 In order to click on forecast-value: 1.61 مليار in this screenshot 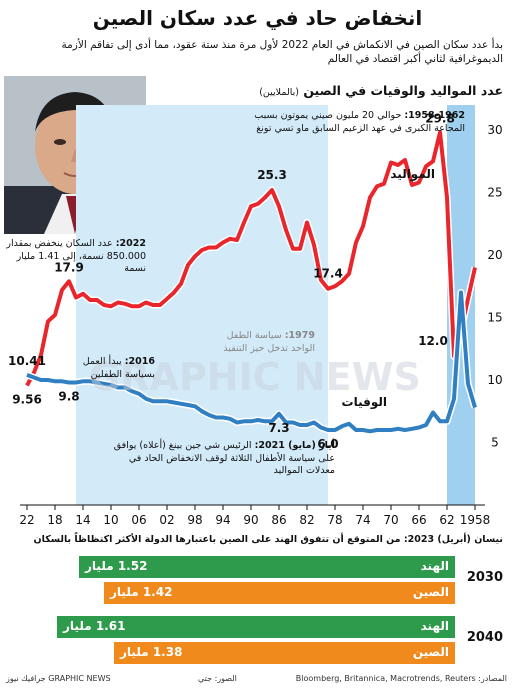, I will do `click(94, 626)`.